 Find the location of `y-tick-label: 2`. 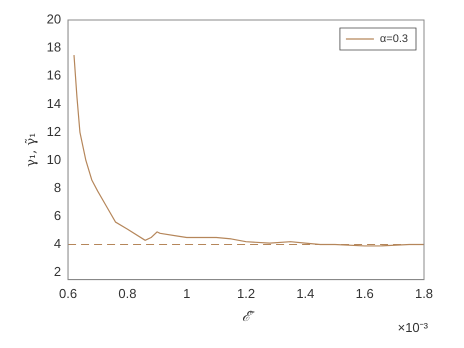

y-tick-label: 2 is located at coordinates (58, 272).